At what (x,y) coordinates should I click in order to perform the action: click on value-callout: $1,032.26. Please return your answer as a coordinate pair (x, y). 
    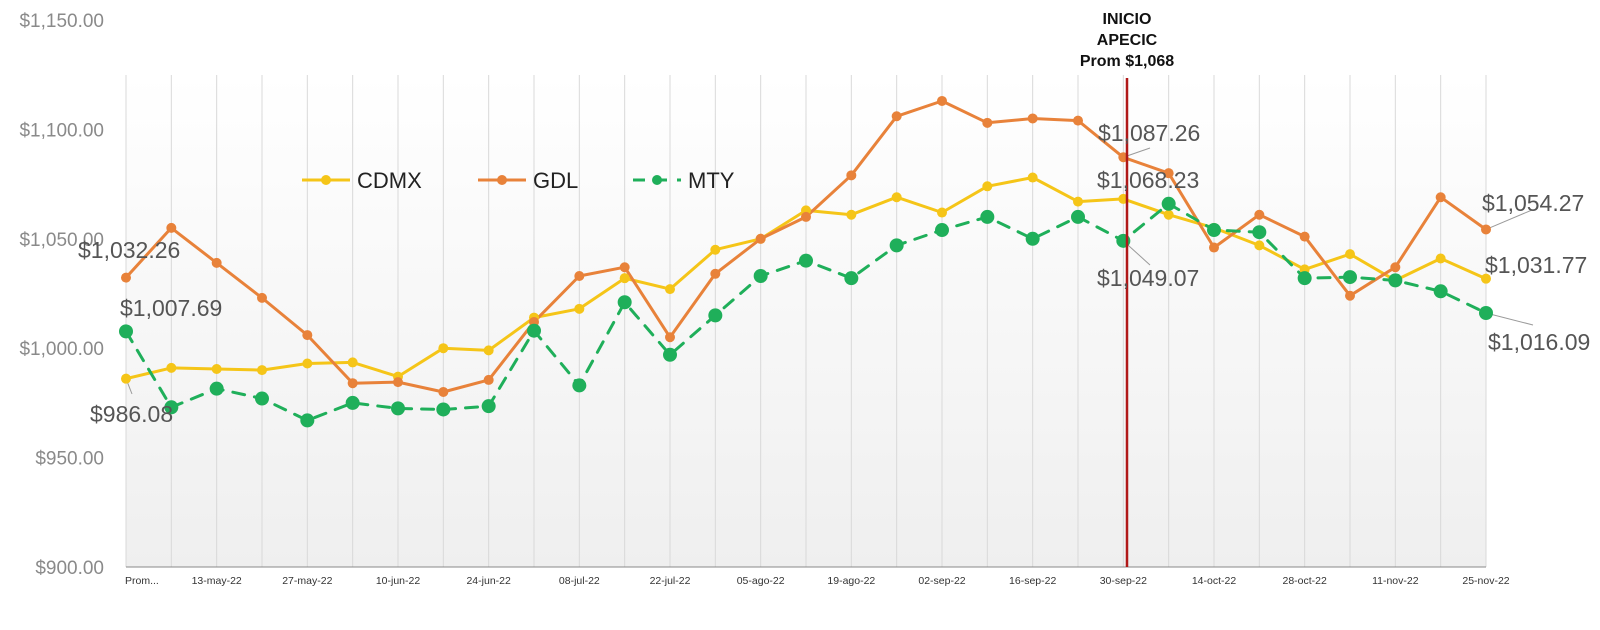
    Looking at the image, I should click on (129, 250).